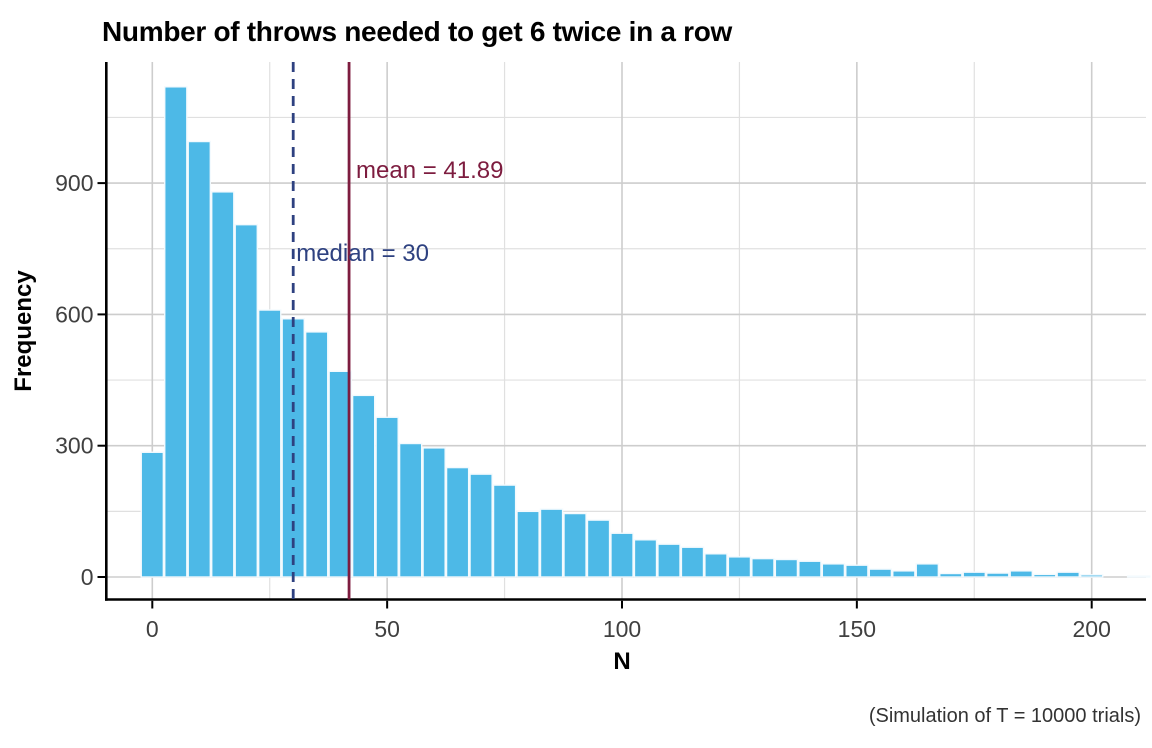 The width and height of the screenshot is (1152, 748). Describe the element at coordinates (857, 629) in the screenshot. I see `x-tick-label: 150` at that location.